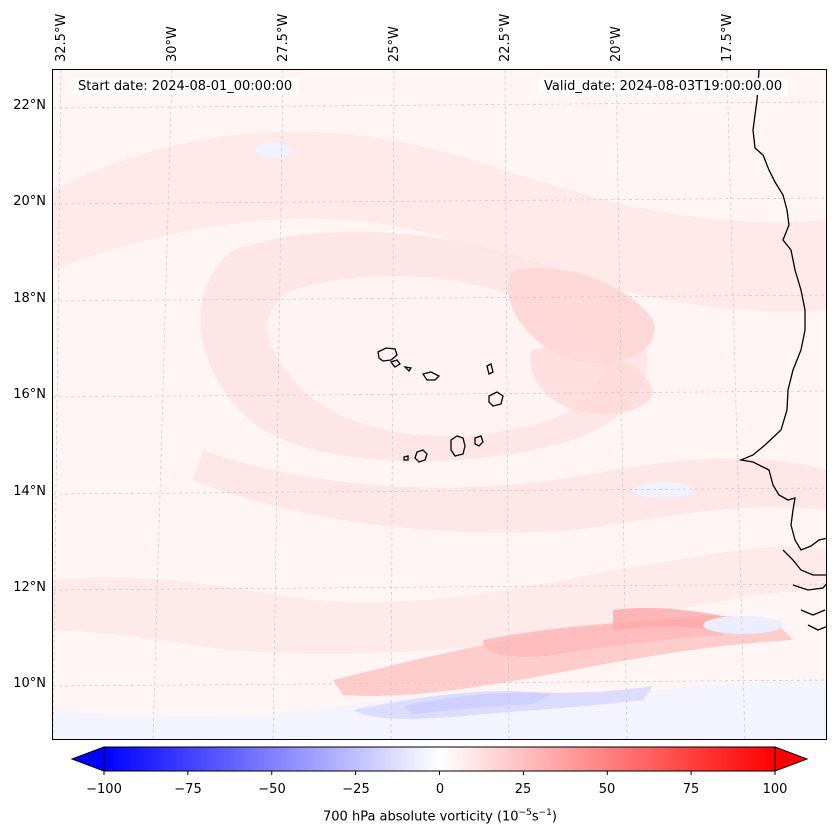 This screenshot has height=839, width=837. I want to click on colorbar-tick-label: −100, so click(104, 789).